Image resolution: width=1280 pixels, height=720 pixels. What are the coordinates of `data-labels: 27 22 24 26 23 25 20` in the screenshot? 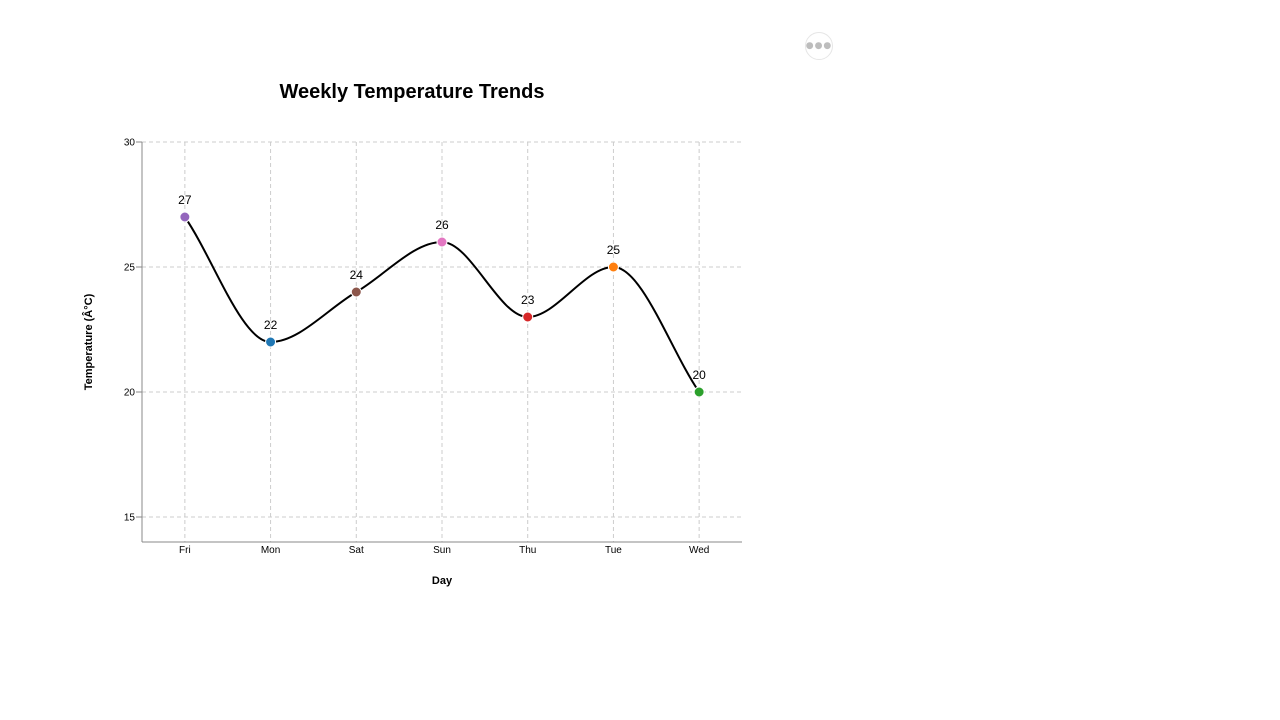 It's located at (442, 287).